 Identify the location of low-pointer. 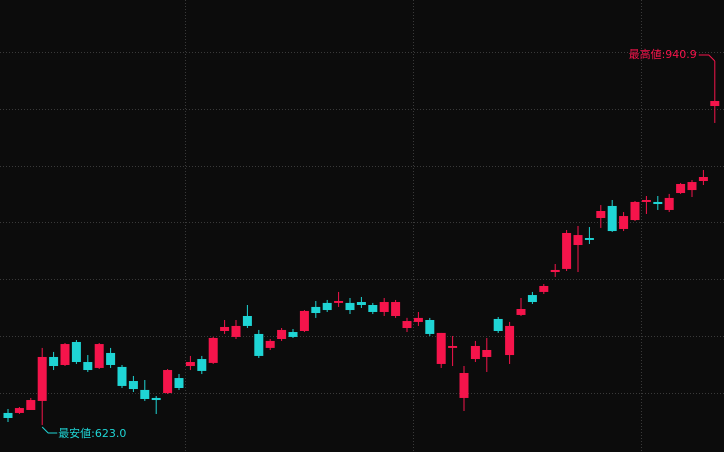
(49, 430).